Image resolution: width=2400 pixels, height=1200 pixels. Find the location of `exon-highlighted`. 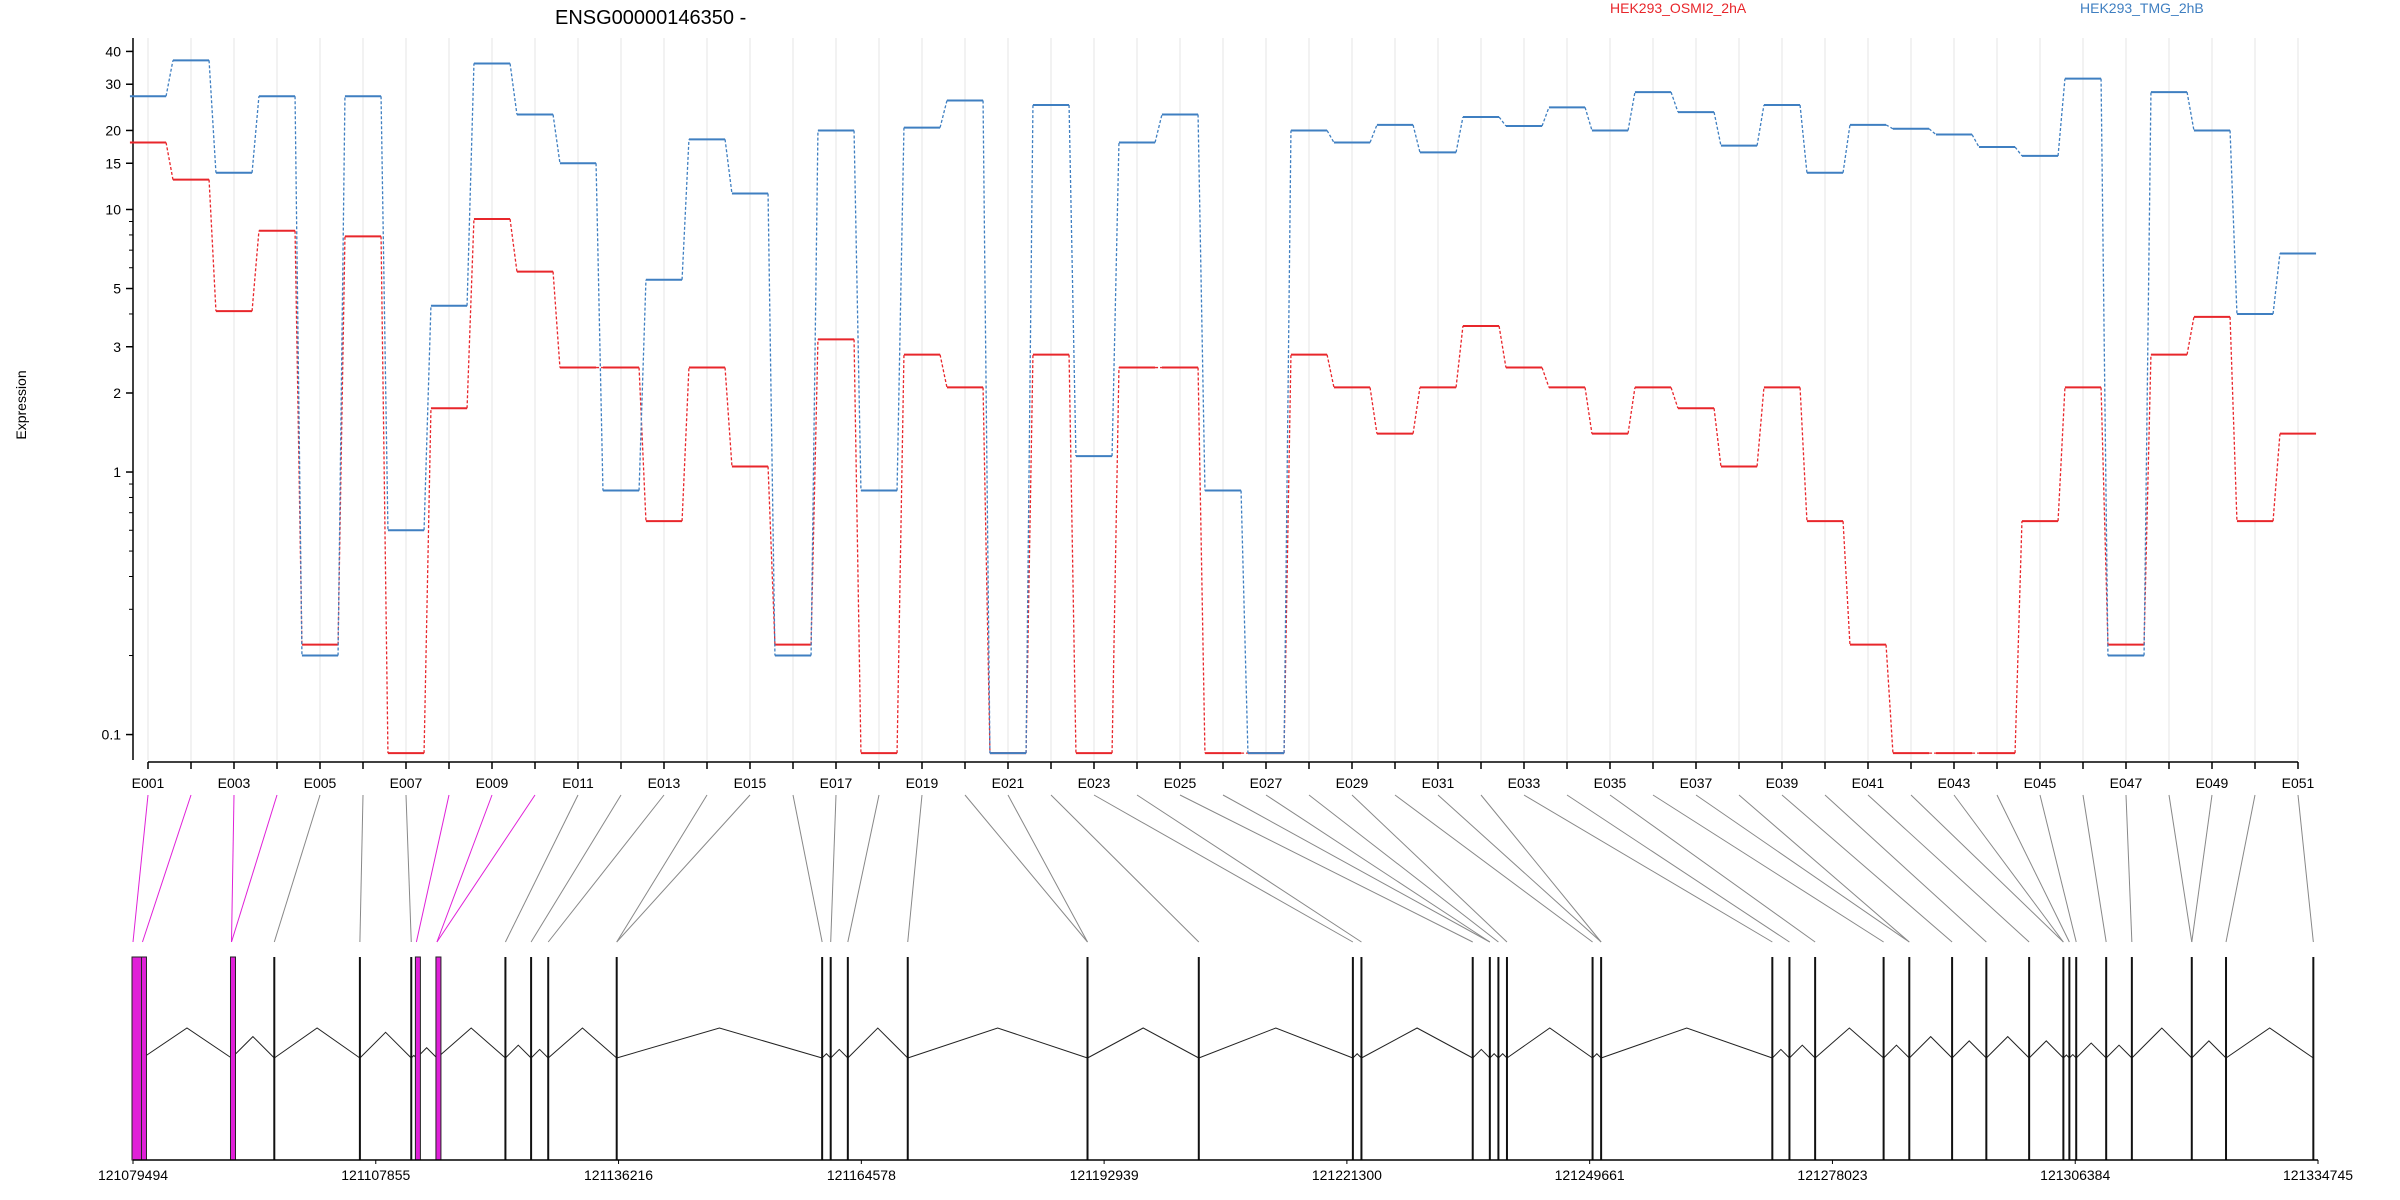

exon-highlighted is located at coordinates (438, 1058).